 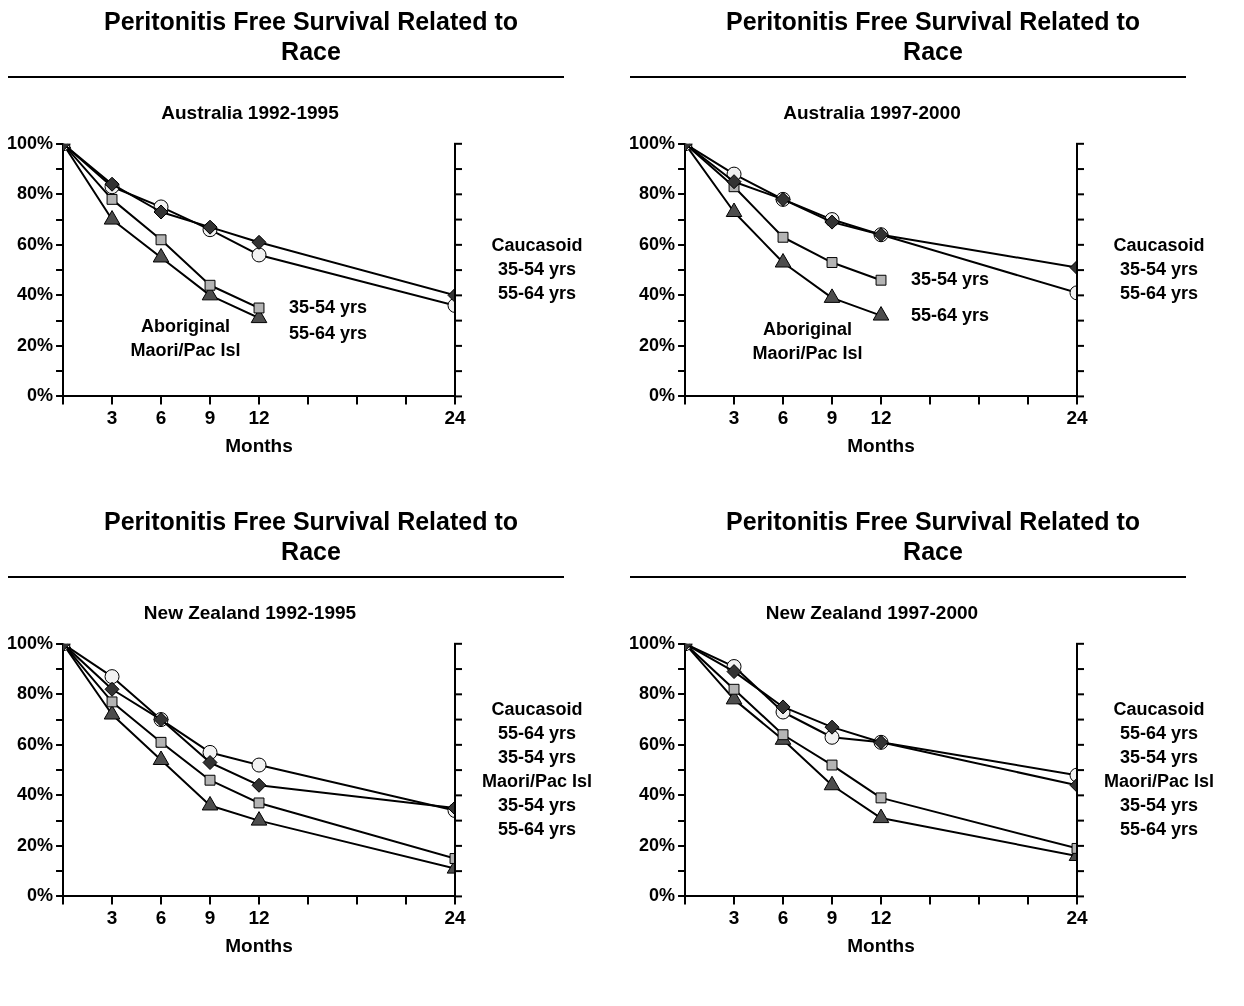 I want to click on chart-subtitle: Australia 1992-1995, so click(x=250, y=113).